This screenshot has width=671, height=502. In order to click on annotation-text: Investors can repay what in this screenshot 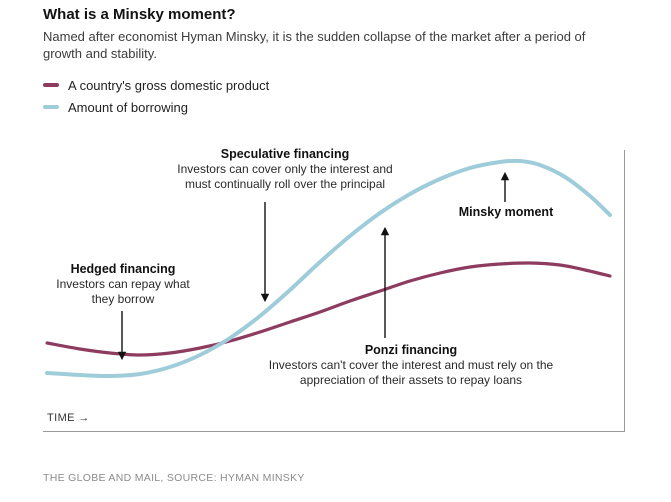, I will do `click(123, 284)`.